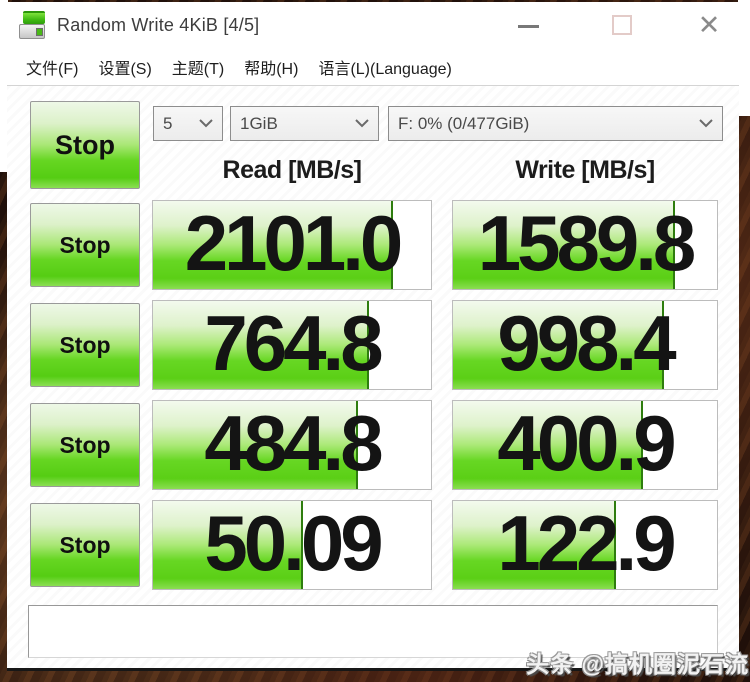 This screenshot has width=750, height=682. What do you see at coordinates (32, 25) in the screenshot?
I see `diskmark-drive-icon` at bounding box center [32, 25].